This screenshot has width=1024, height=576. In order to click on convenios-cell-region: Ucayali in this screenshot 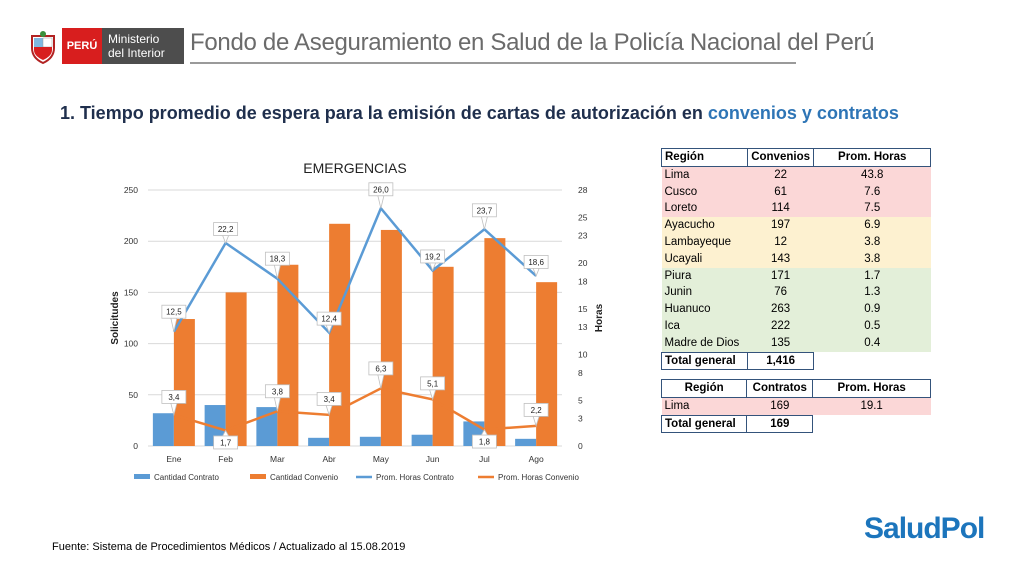, I will do `click(704, 259)`.